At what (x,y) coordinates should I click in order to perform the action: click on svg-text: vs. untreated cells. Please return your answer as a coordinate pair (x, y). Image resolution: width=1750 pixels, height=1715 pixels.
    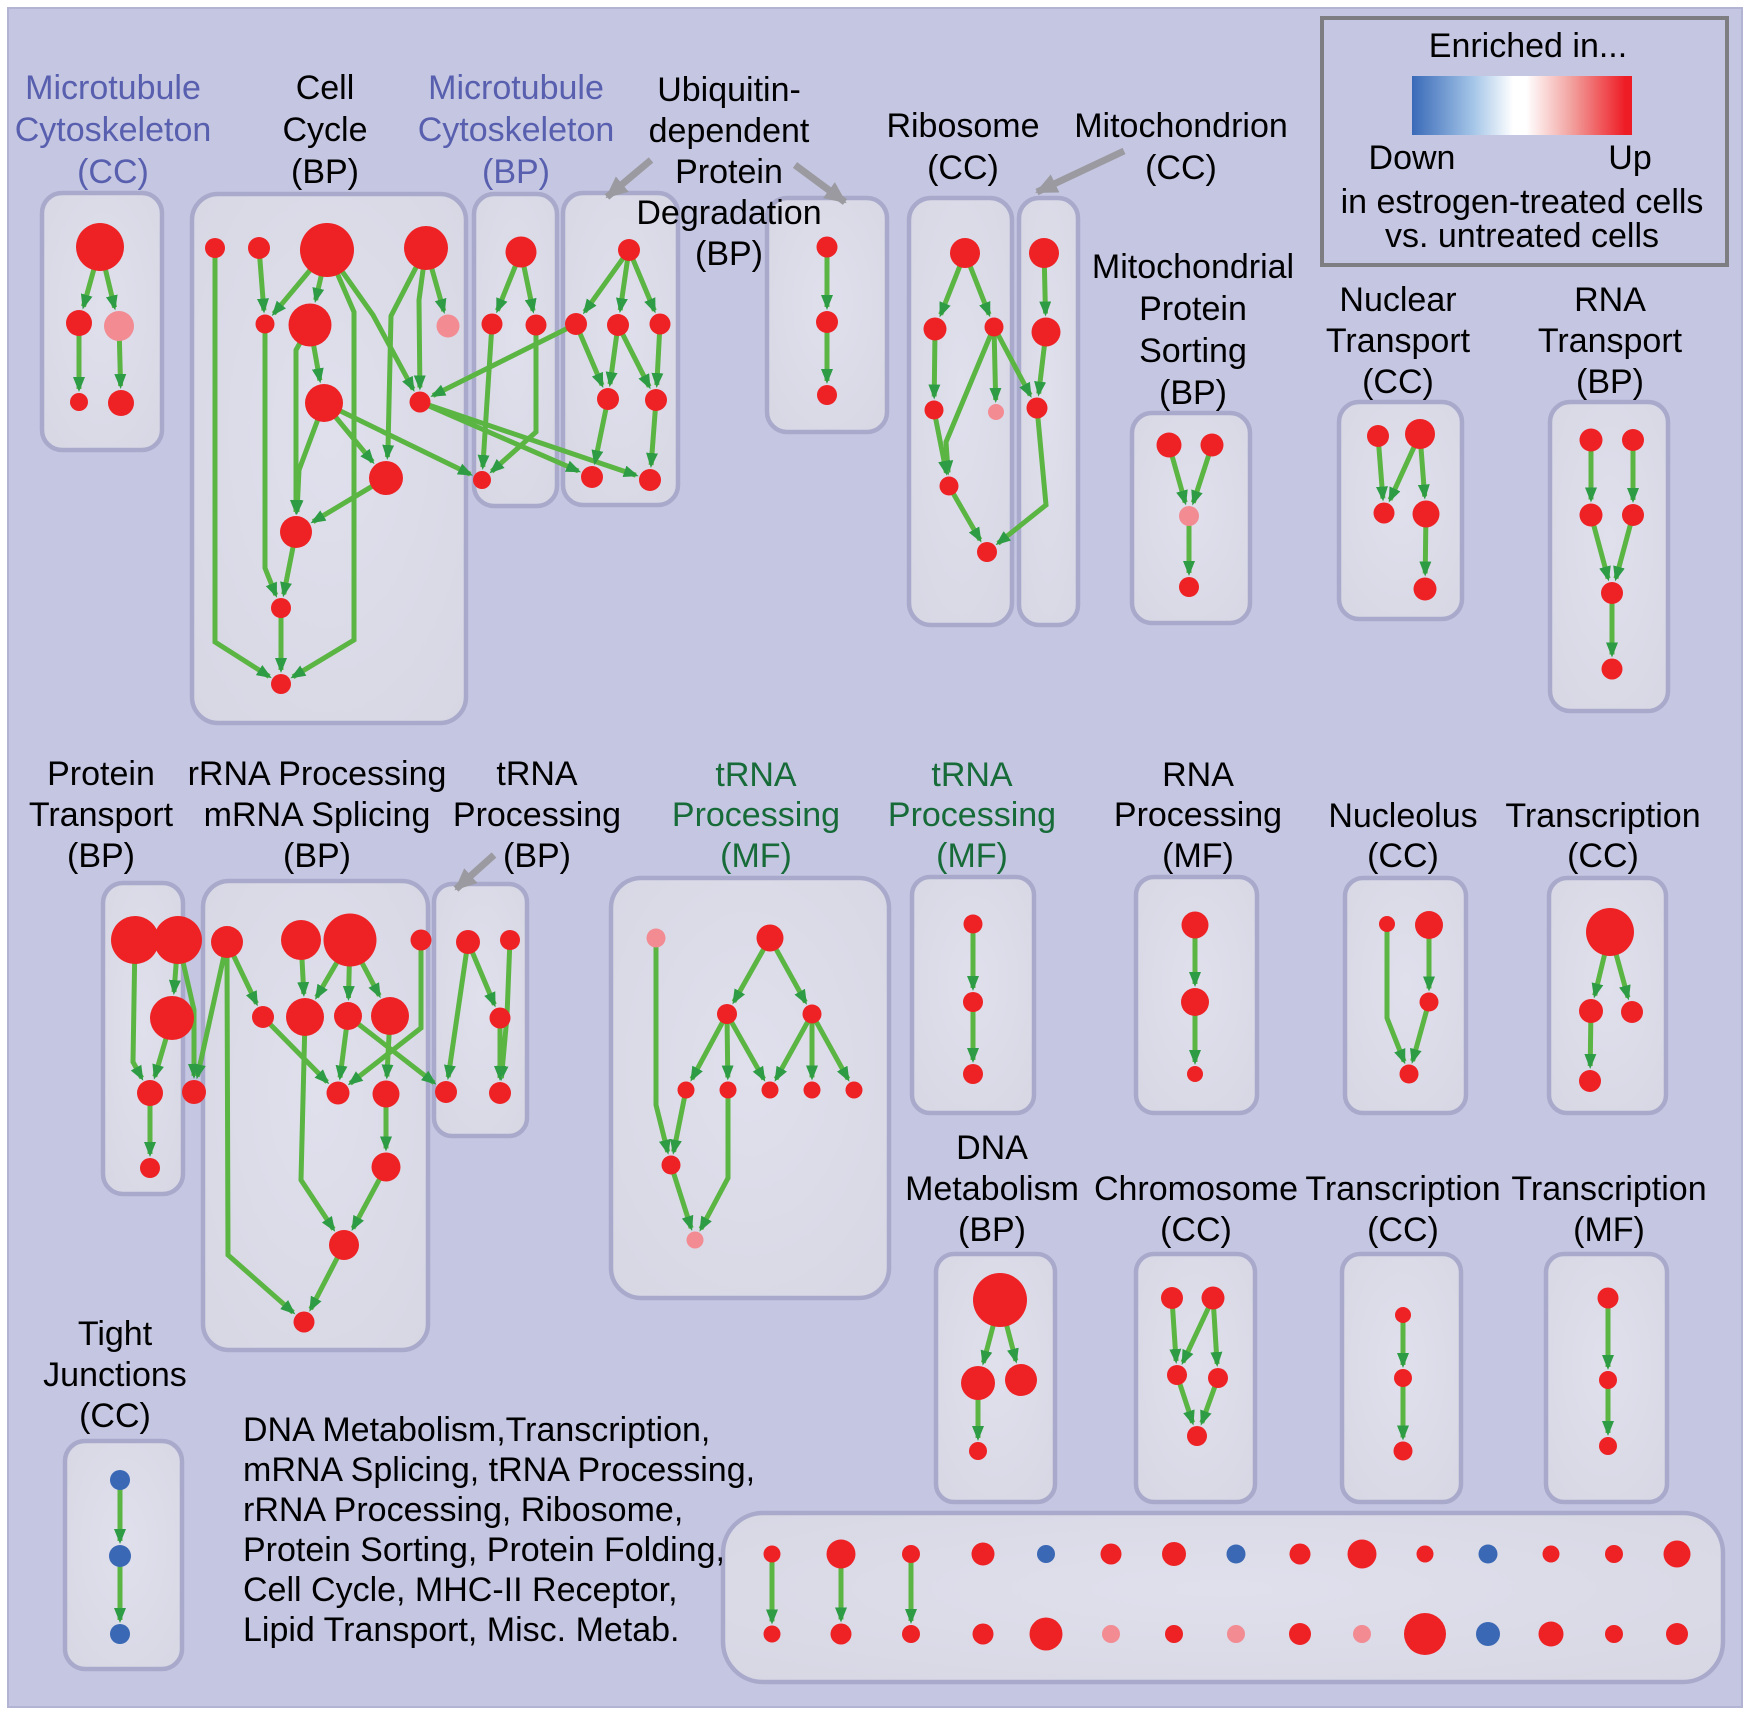
    Looking at the image, I should click on (1522, 236).